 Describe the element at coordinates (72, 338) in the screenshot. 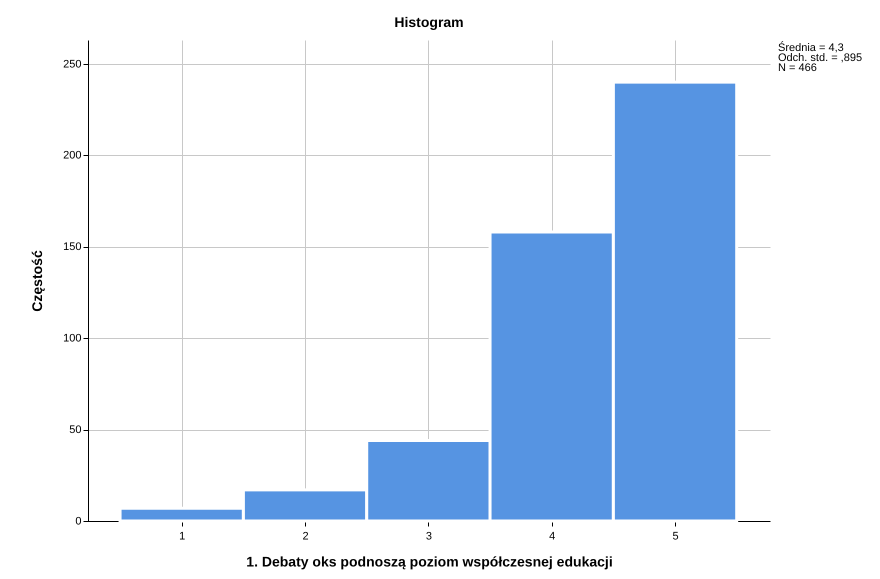

I see `y-tick-label: 100` at that location.